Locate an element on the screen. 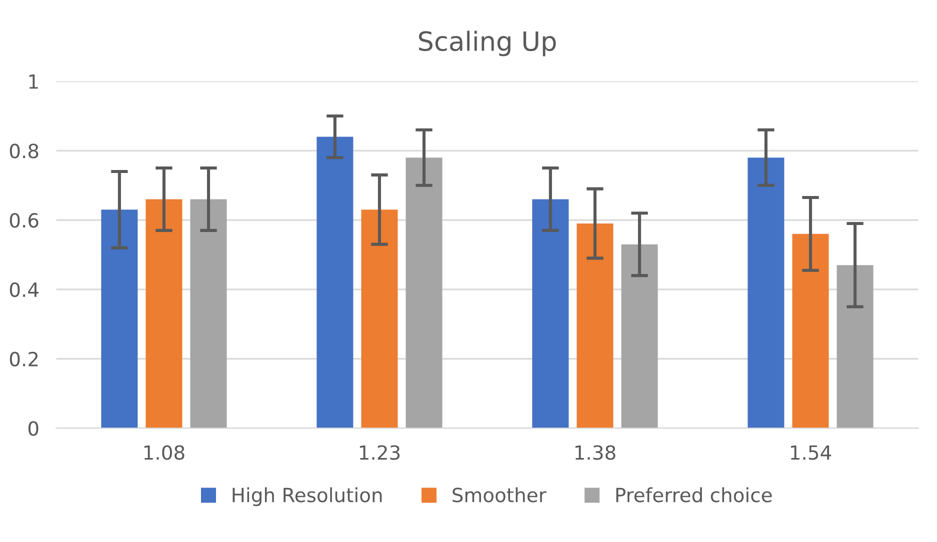 This screenshot has height=542, width=937. x-tick-label: 1.08 is located at coordinates (164, 452).